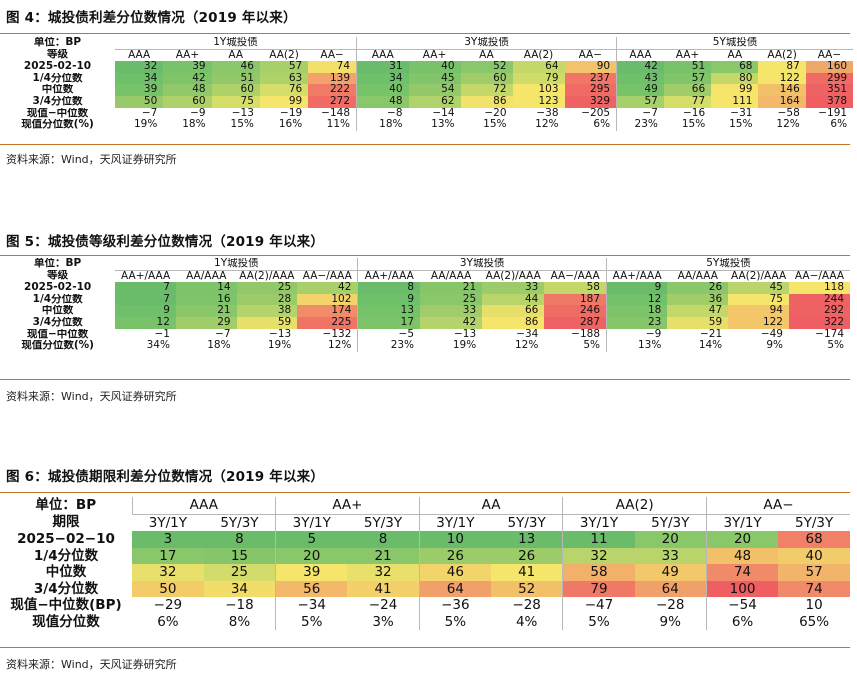 The width and height of the screenshot is (857, 675). Describe the element at coordinates (710, 346) in the screenshot. I see `table-cell: 14%` at that location.